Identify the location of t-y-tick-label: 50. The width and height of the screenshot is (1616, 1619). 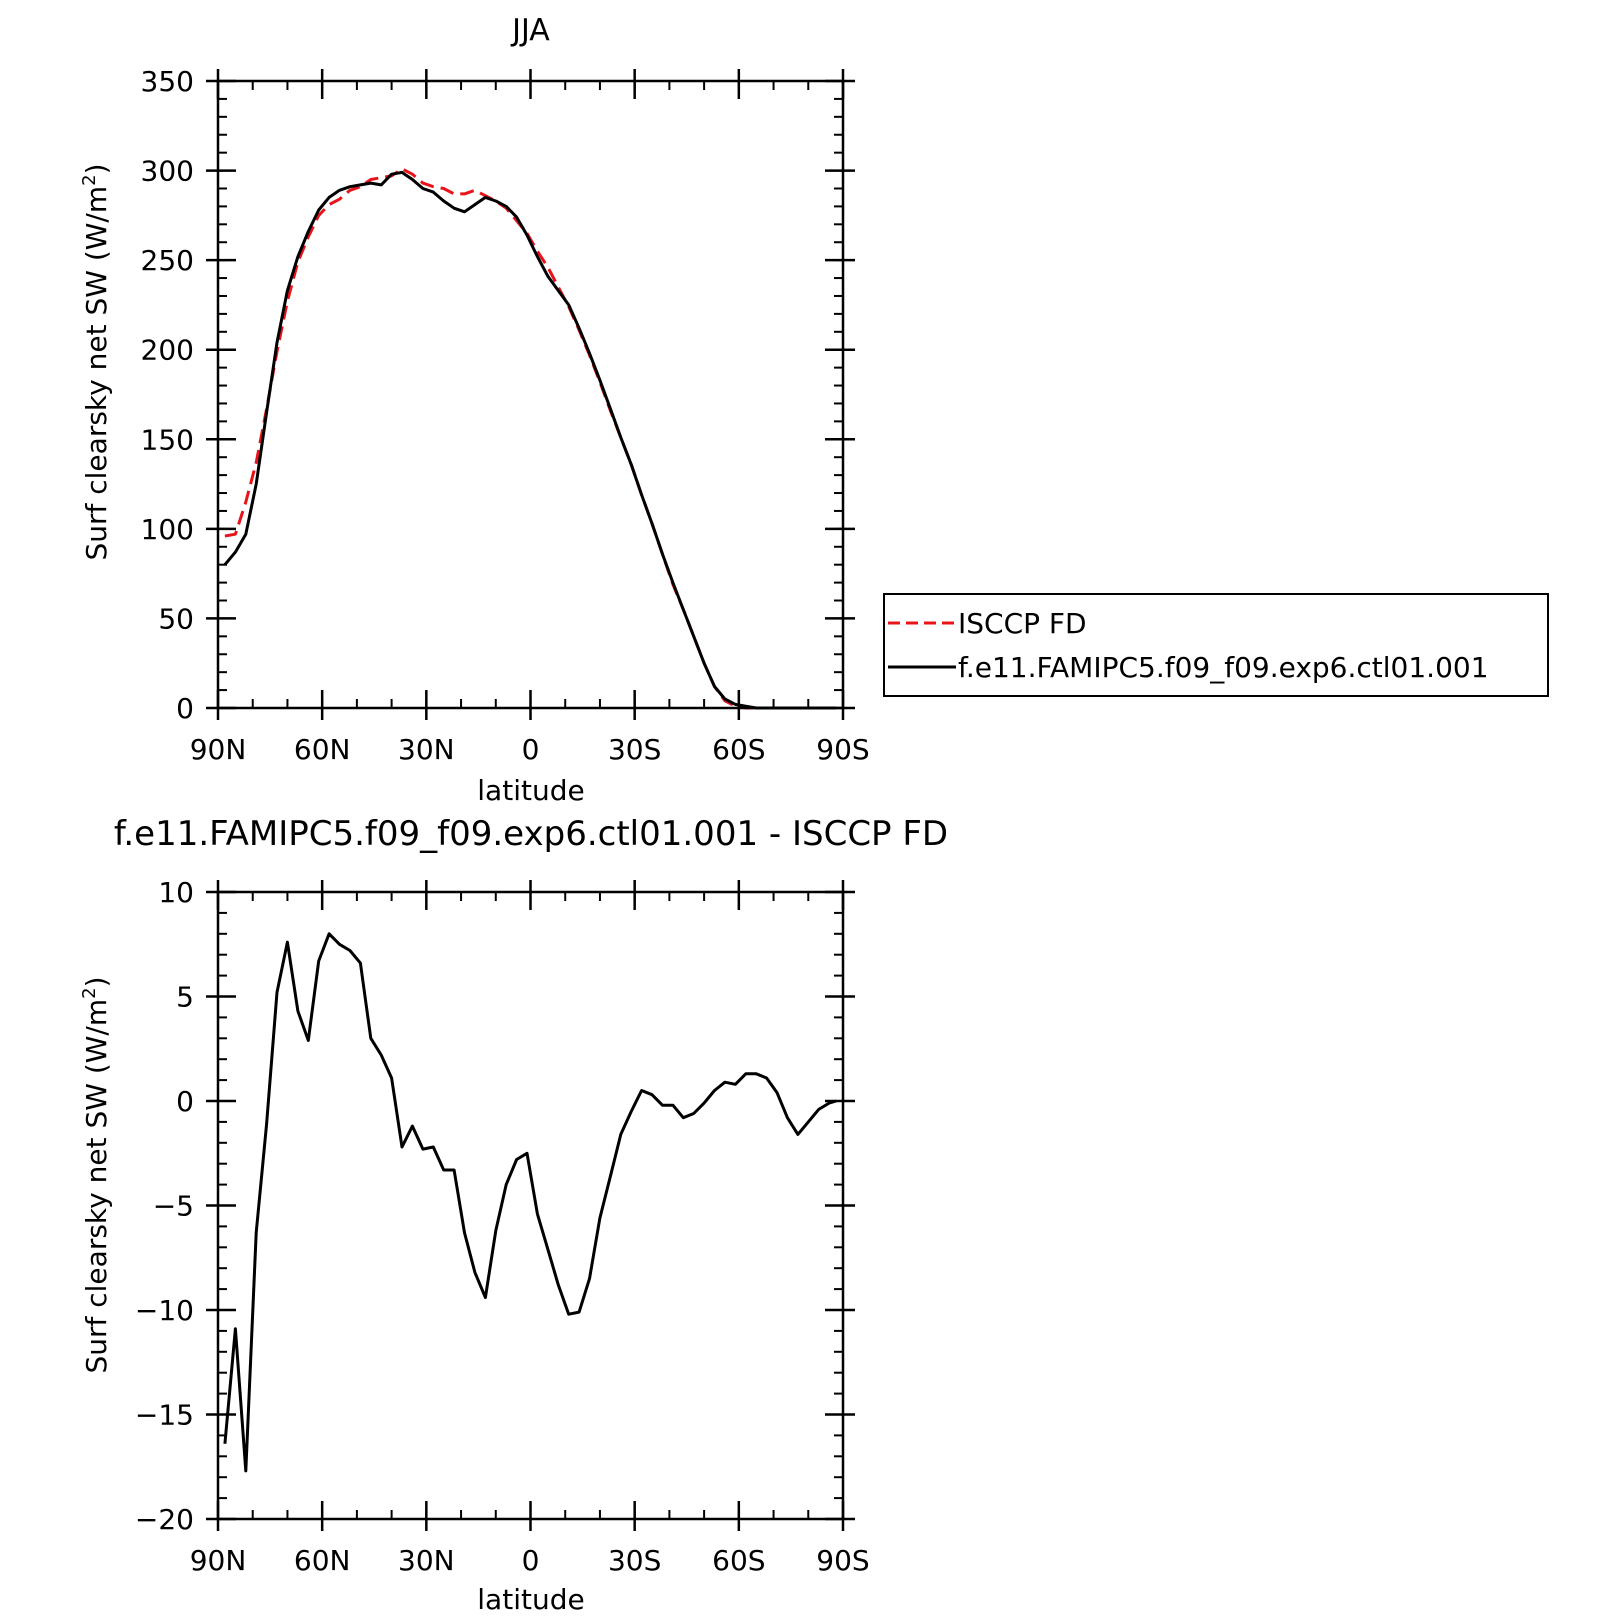
(176, 618).